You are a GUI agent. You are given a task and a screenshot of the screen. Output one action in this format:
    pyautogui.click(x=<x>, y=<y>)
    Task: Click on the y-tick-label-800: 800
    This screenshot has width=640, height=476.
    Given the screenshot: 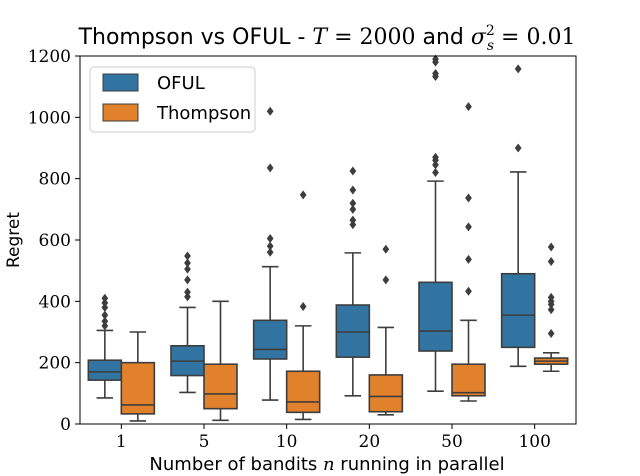 What is the action you would take?
    pyautogui.click(x=55, y=180)
    